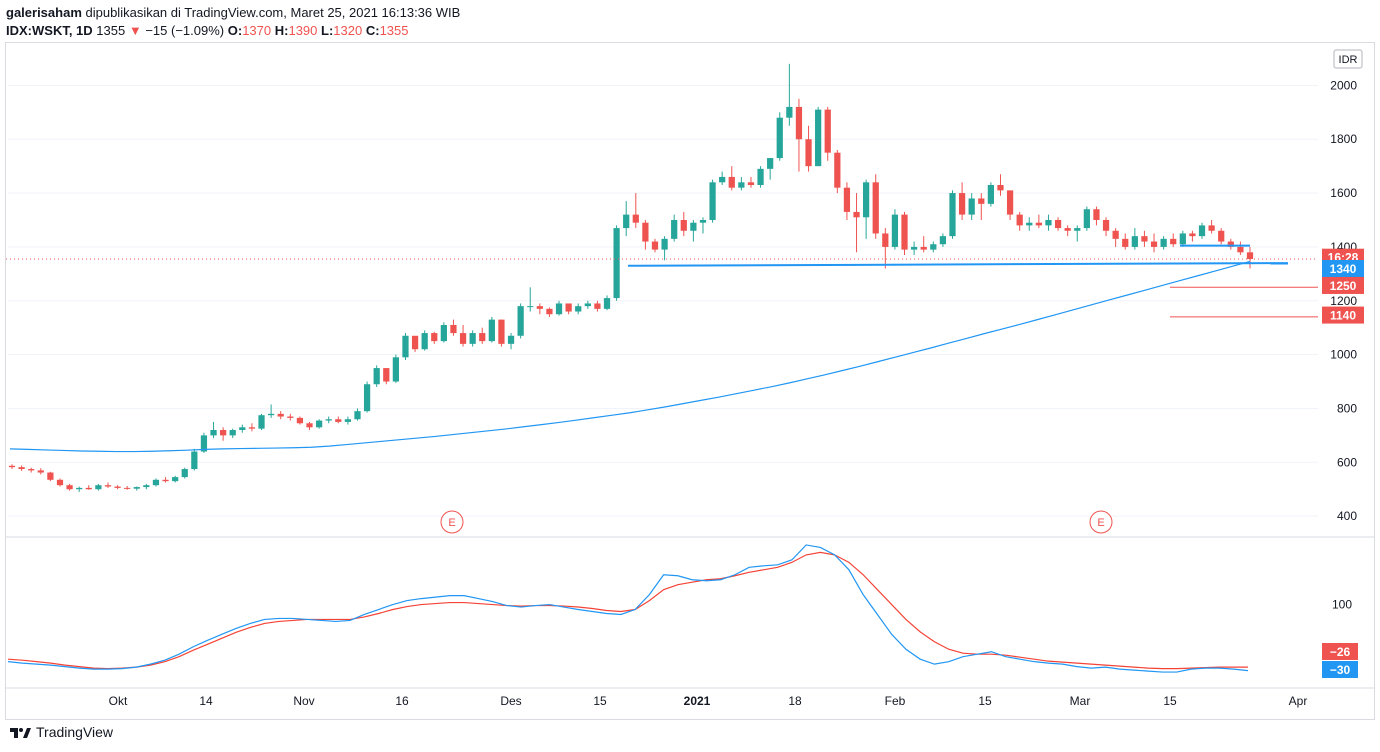  I want to click on oscillator-label-box, so click(1340, 651).